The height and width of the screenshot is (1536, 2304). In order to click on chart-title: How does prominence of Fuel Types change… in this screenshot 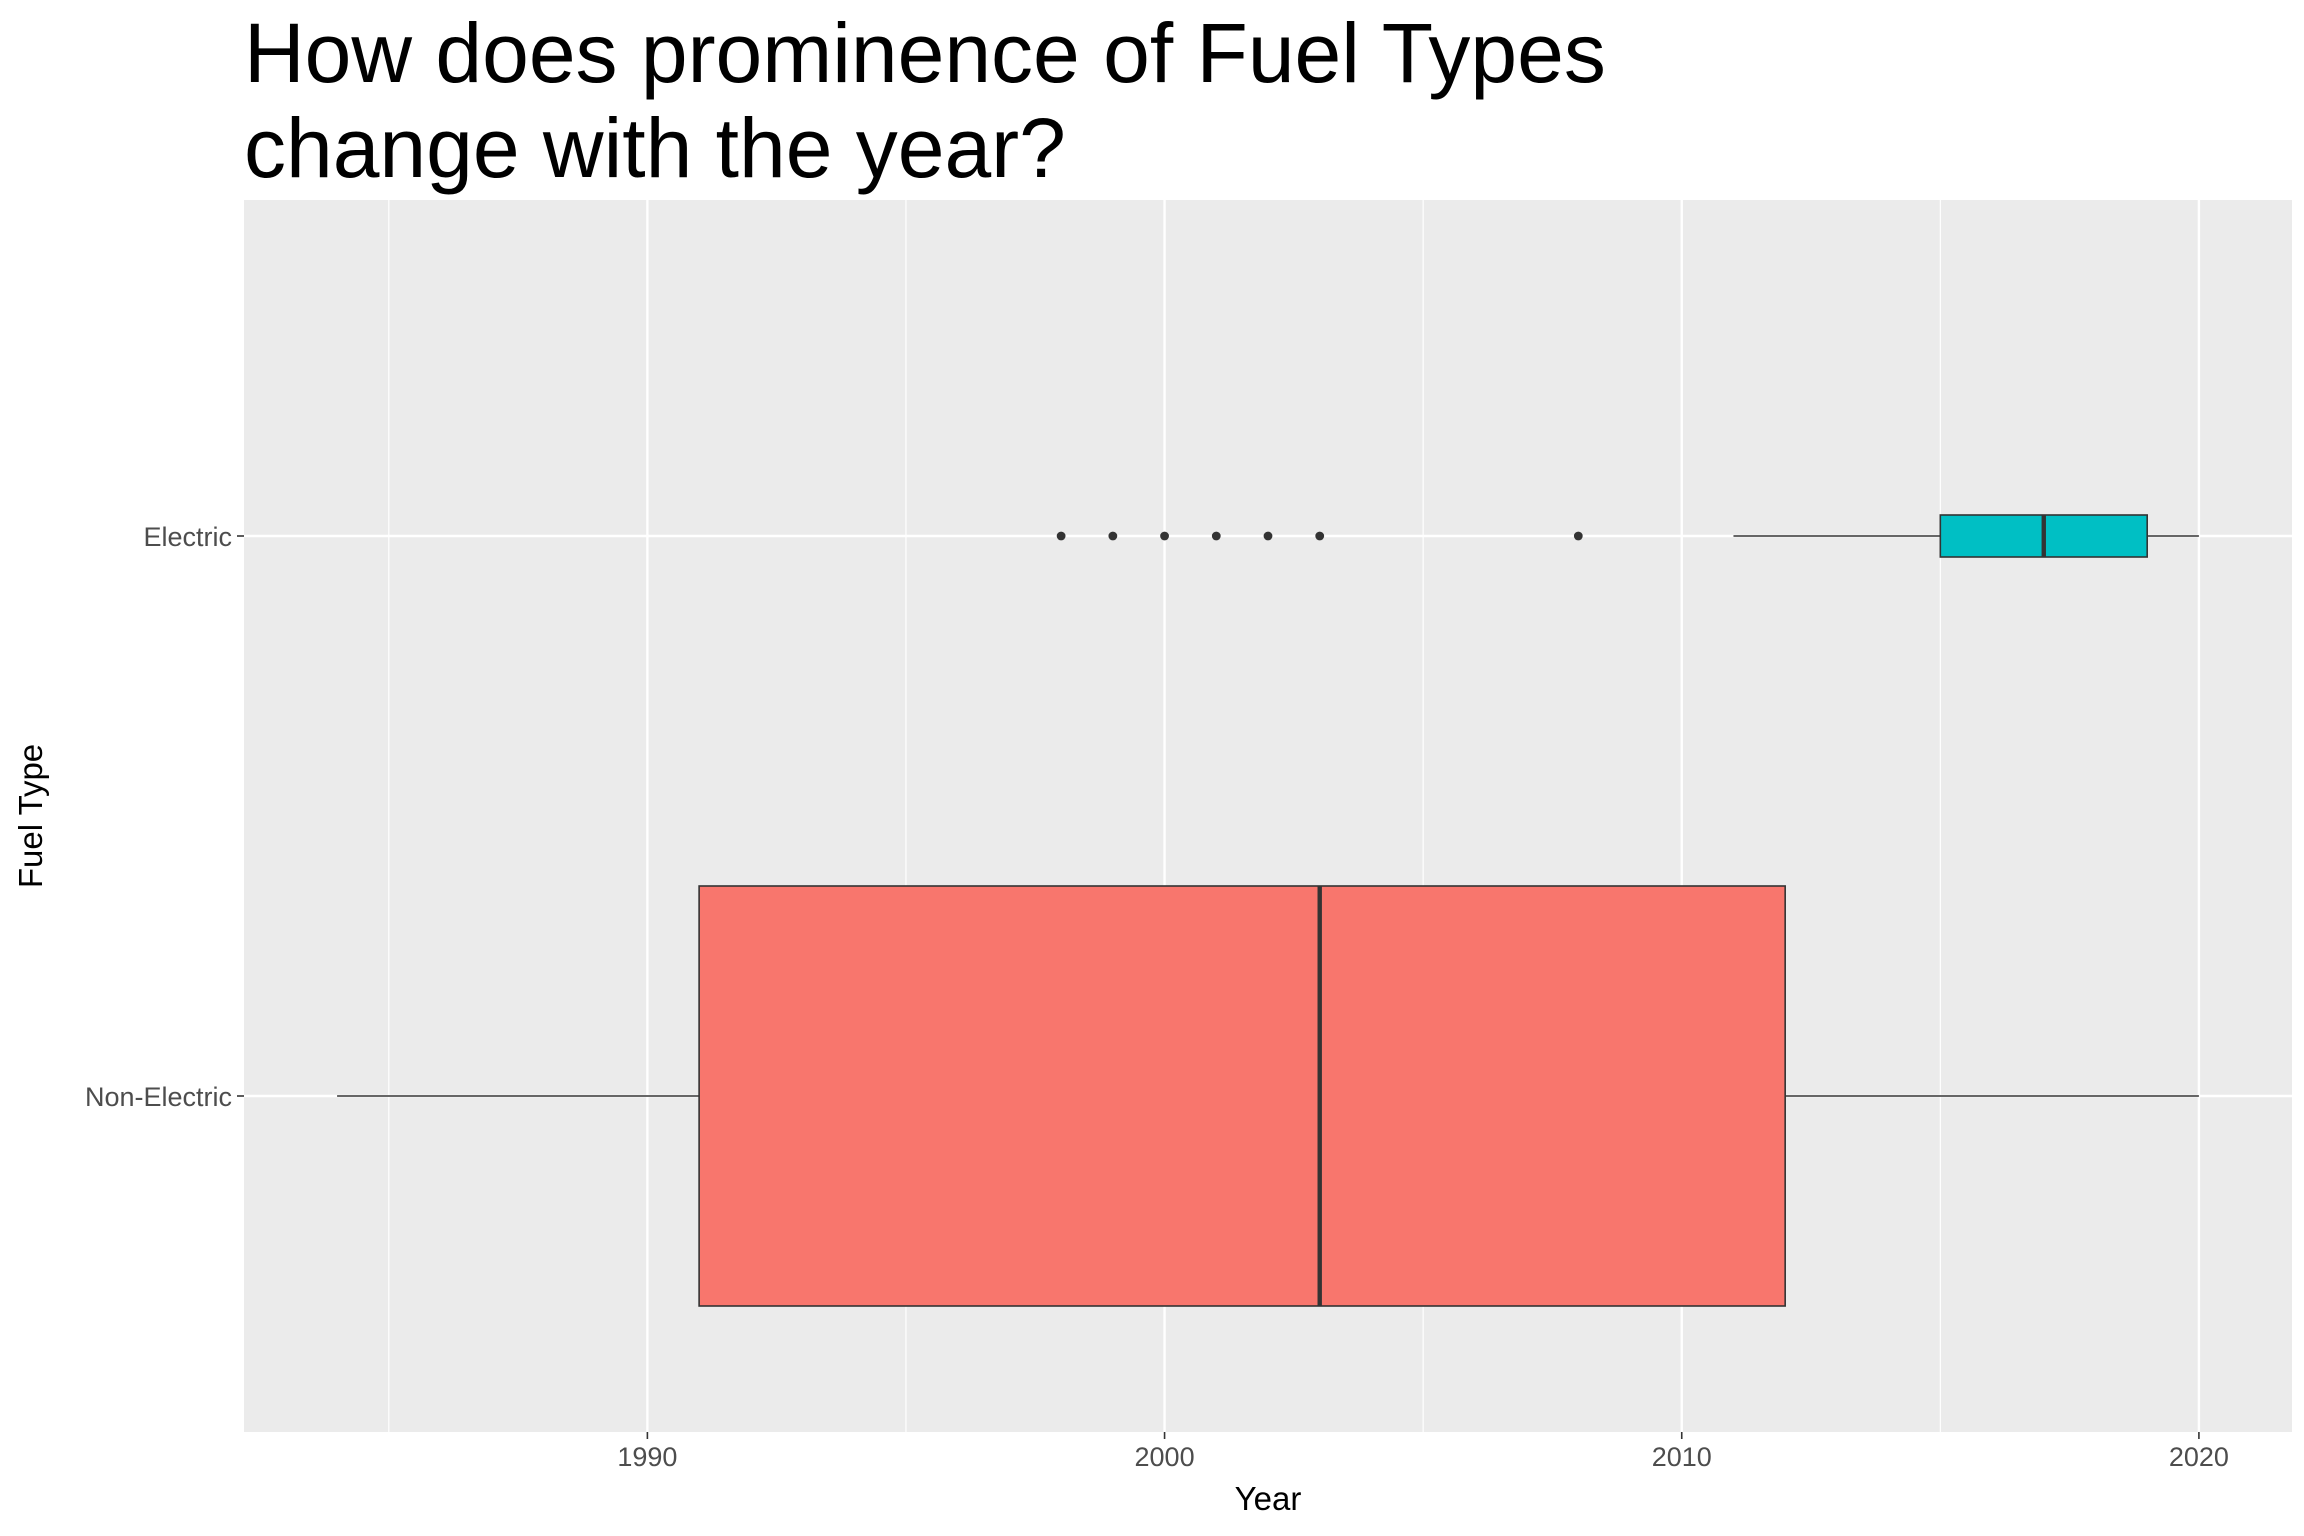, I will do `click(925, 101)`.